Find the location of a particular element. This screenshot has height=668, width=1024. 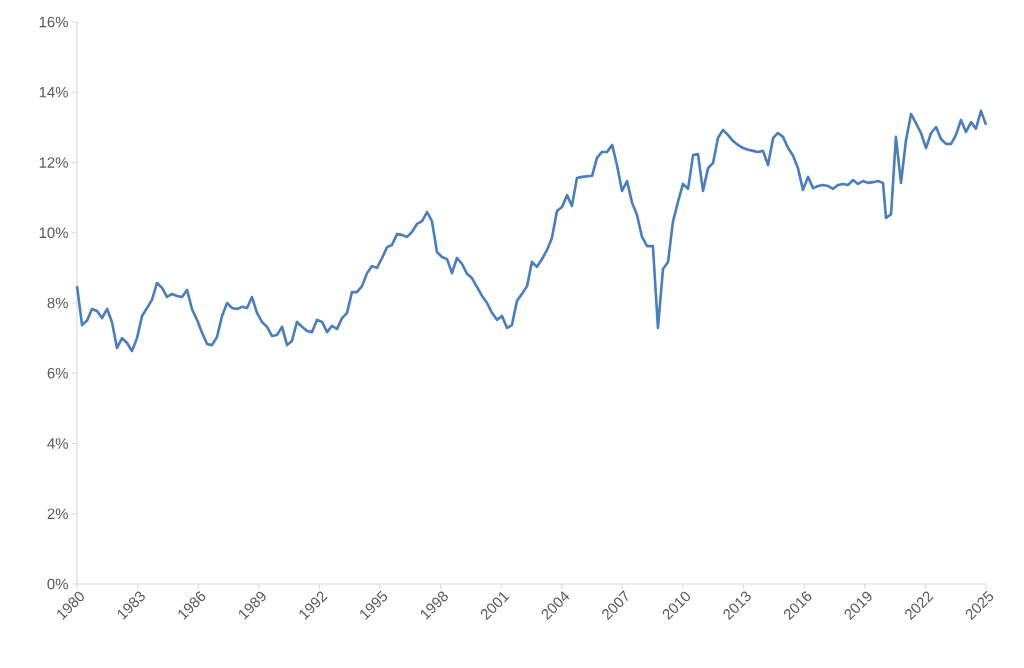

y-tick-label: 14% is located at coordinates (53, 92).